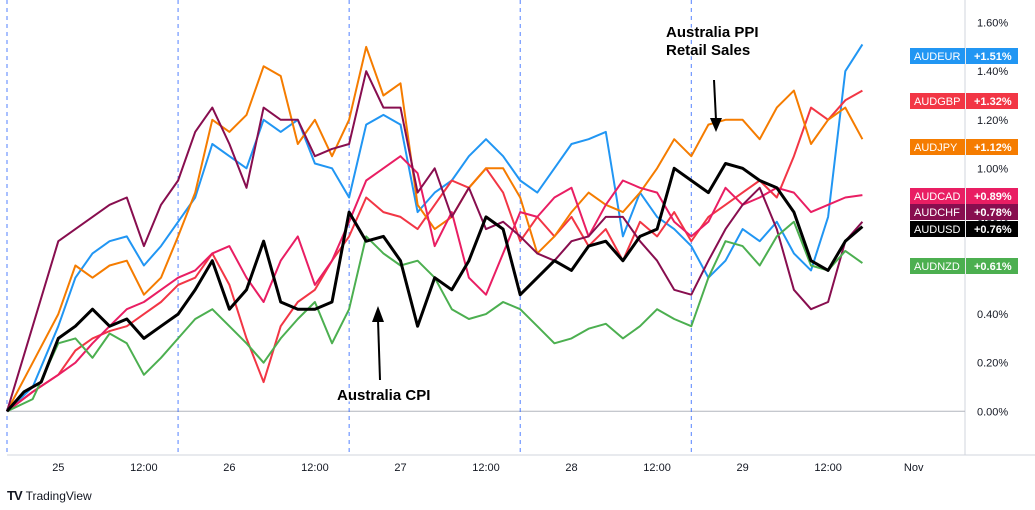 The image size is (1035, 510). Describe the element at coordinates (992, 169) in the screenshot. I see `y-tick-label: 1.00%` at that location.